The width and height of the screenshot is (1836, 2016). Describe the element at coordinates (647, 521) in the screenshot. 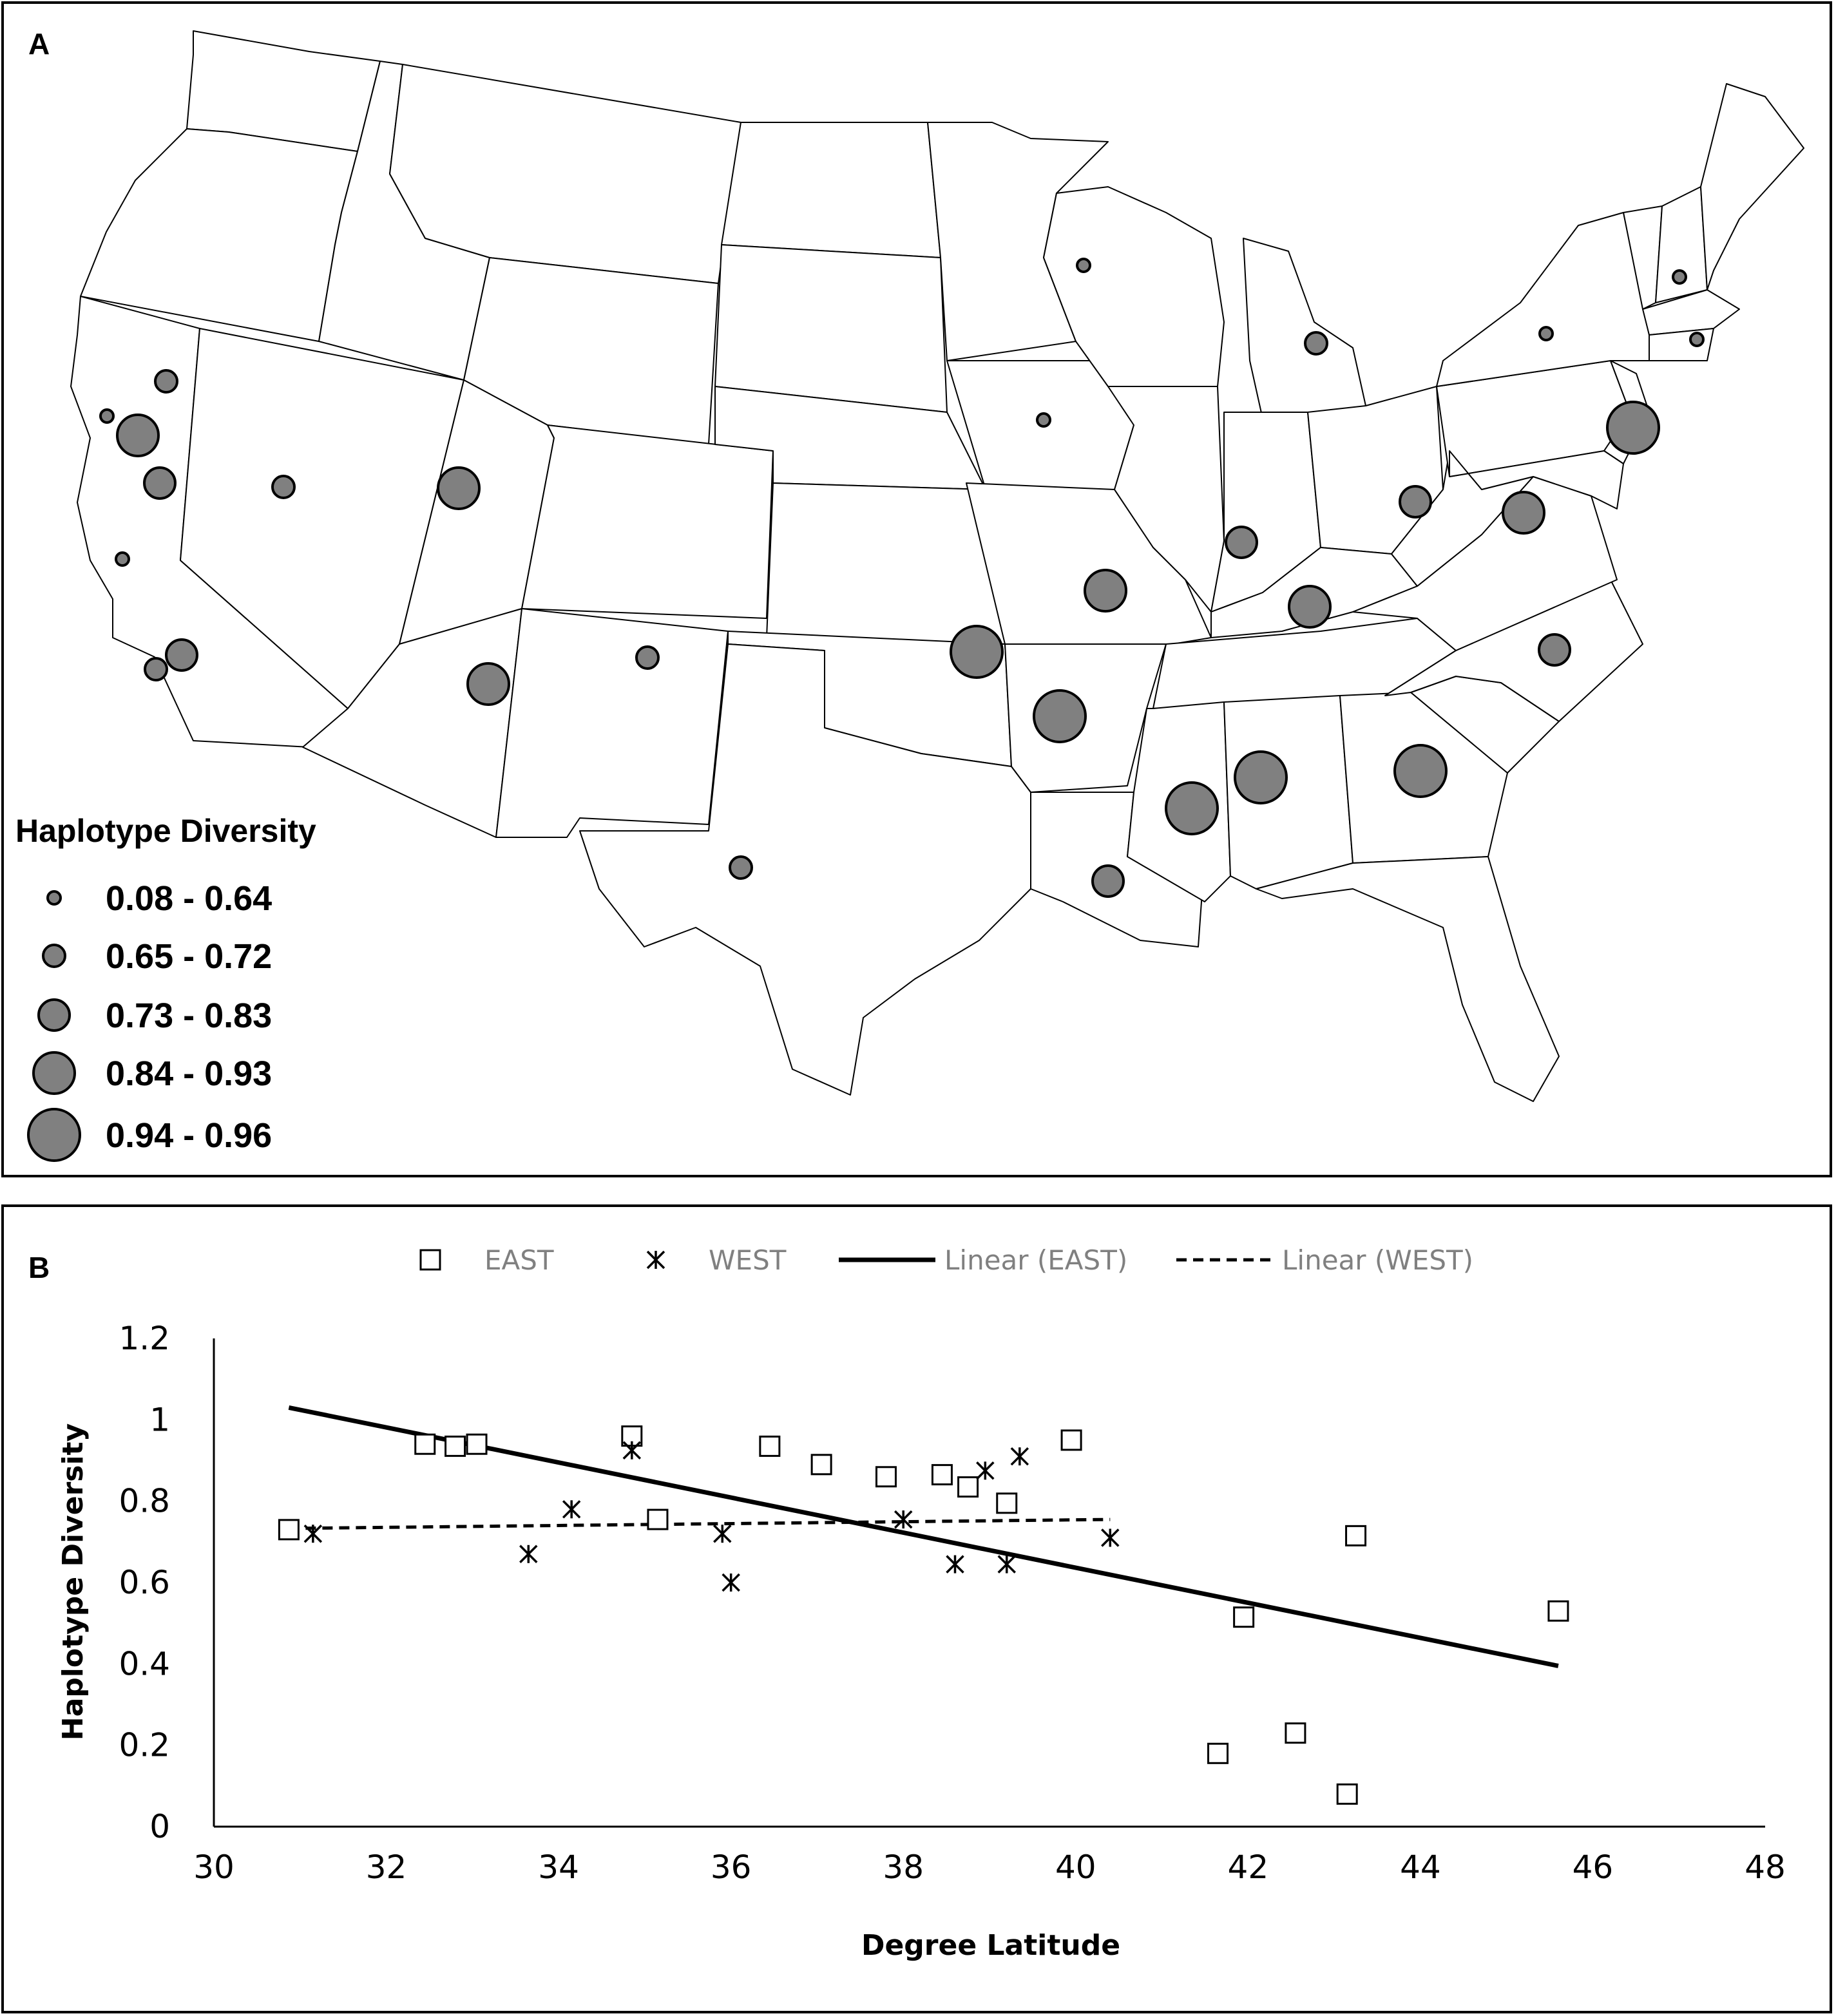

I see `state-co` at that location.